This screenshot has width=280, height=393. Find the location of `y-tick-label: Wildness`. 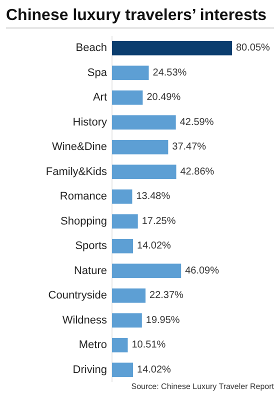

y-tick-label: Wildness is located at coordinates (85, 320).